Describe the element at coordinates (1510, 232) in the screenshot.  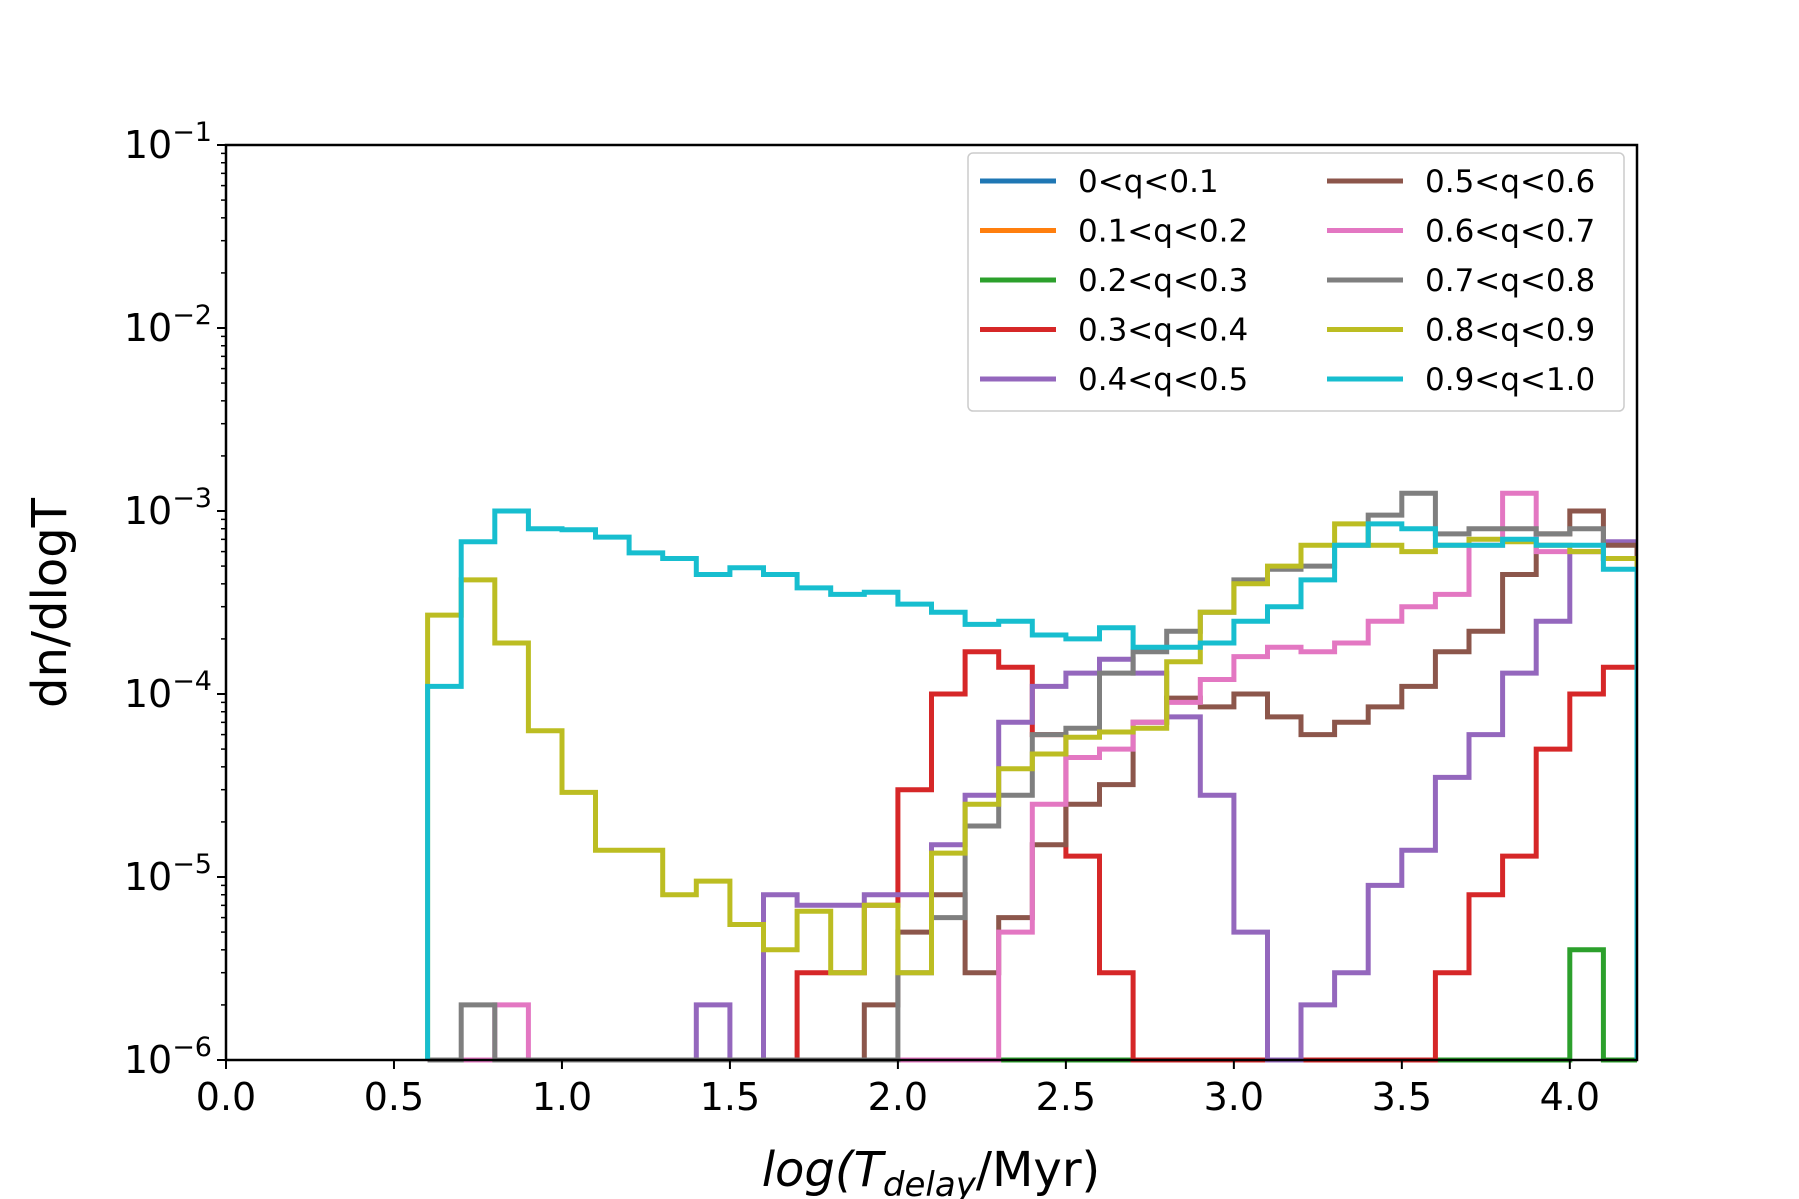
I see `legend-label: 0.6<q<0.7` at that location.